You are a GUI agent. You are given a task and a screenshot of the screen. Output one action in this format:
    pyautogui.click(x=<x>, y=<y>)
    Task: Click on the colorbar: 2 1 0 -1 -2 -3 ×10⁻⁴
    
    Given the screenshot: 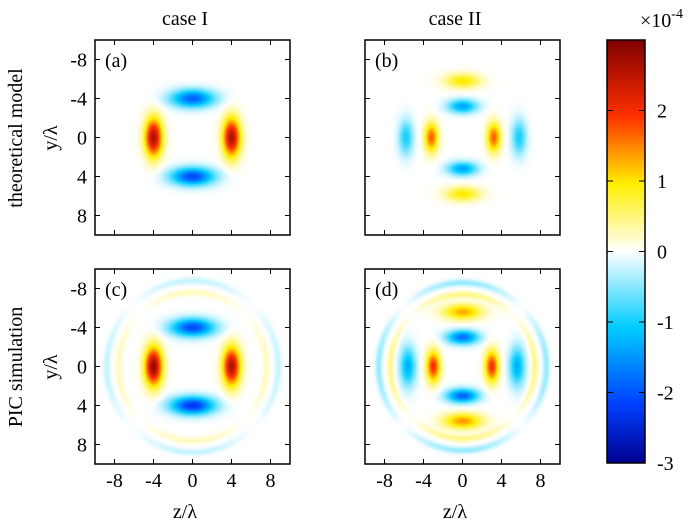 What is the action you would take?
    pyautogui.click(x=644, y=241)
    